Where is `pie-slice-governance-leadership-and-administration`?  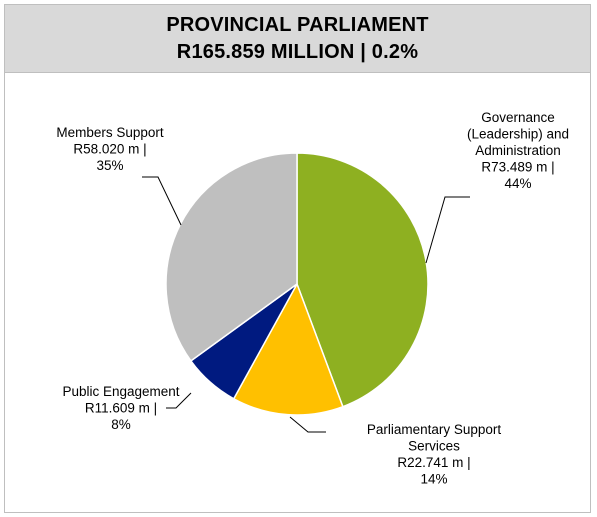
pie-slice-governance-leadership-and-administration is located at coordinates (362, 280).